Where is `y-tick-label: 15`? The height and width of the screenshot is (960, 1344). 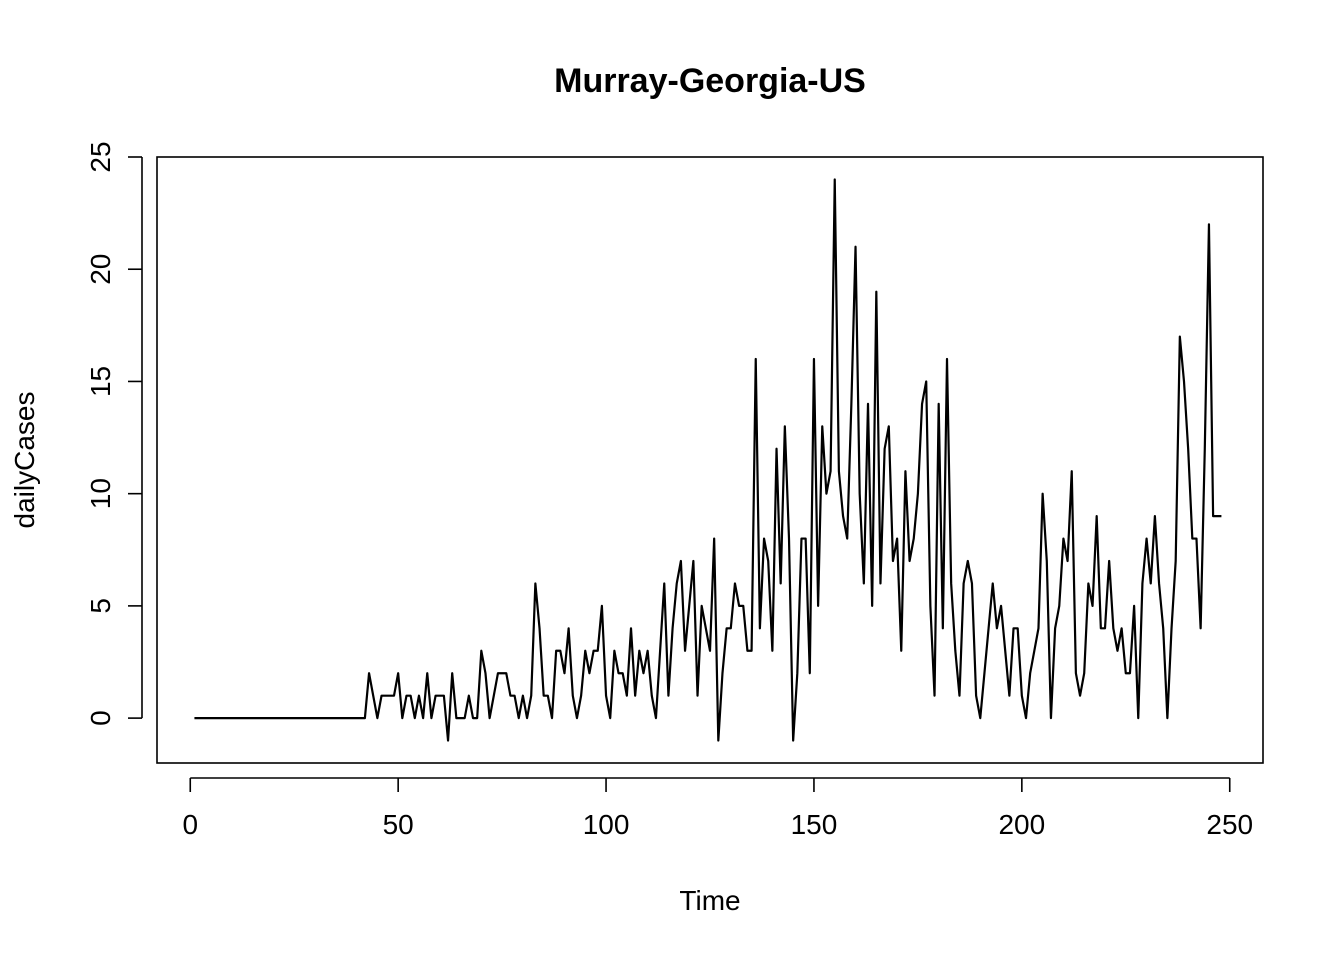 y-tick-label: 15 is located at coordinates (100, 381).